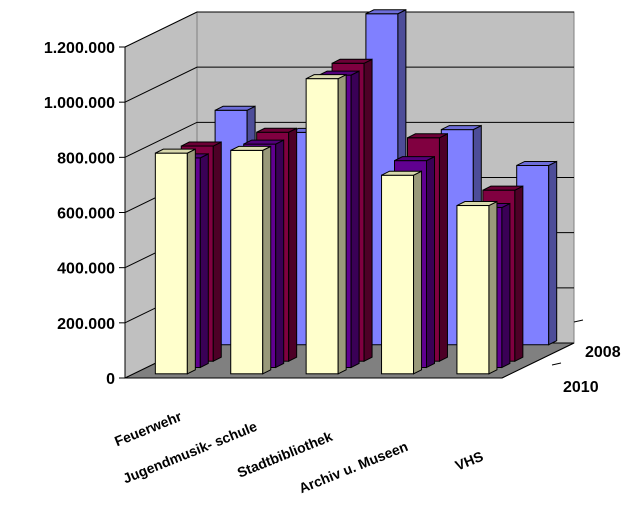  Describe the element at coordinates (86, 158) in the screenshot. I see `y-tick-label: 800.000` at that location.